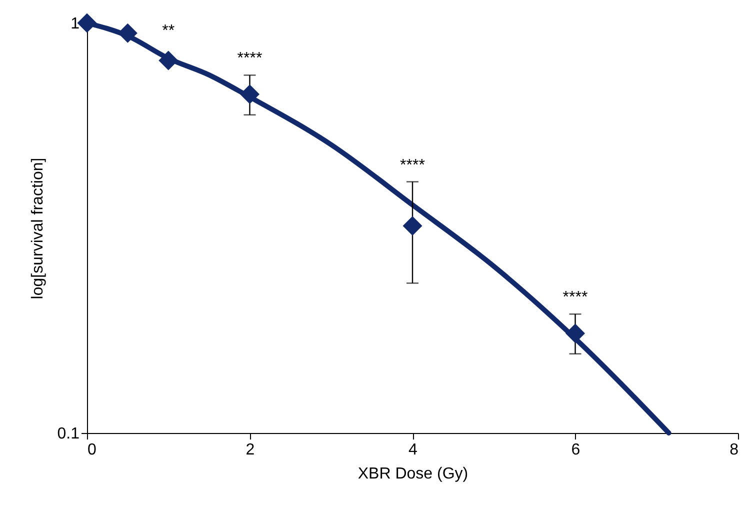 The image size is (747, 523). Describe the element at coordinates (413, 450) in the screenshot. I see `x-tick-label: 4` at that location.